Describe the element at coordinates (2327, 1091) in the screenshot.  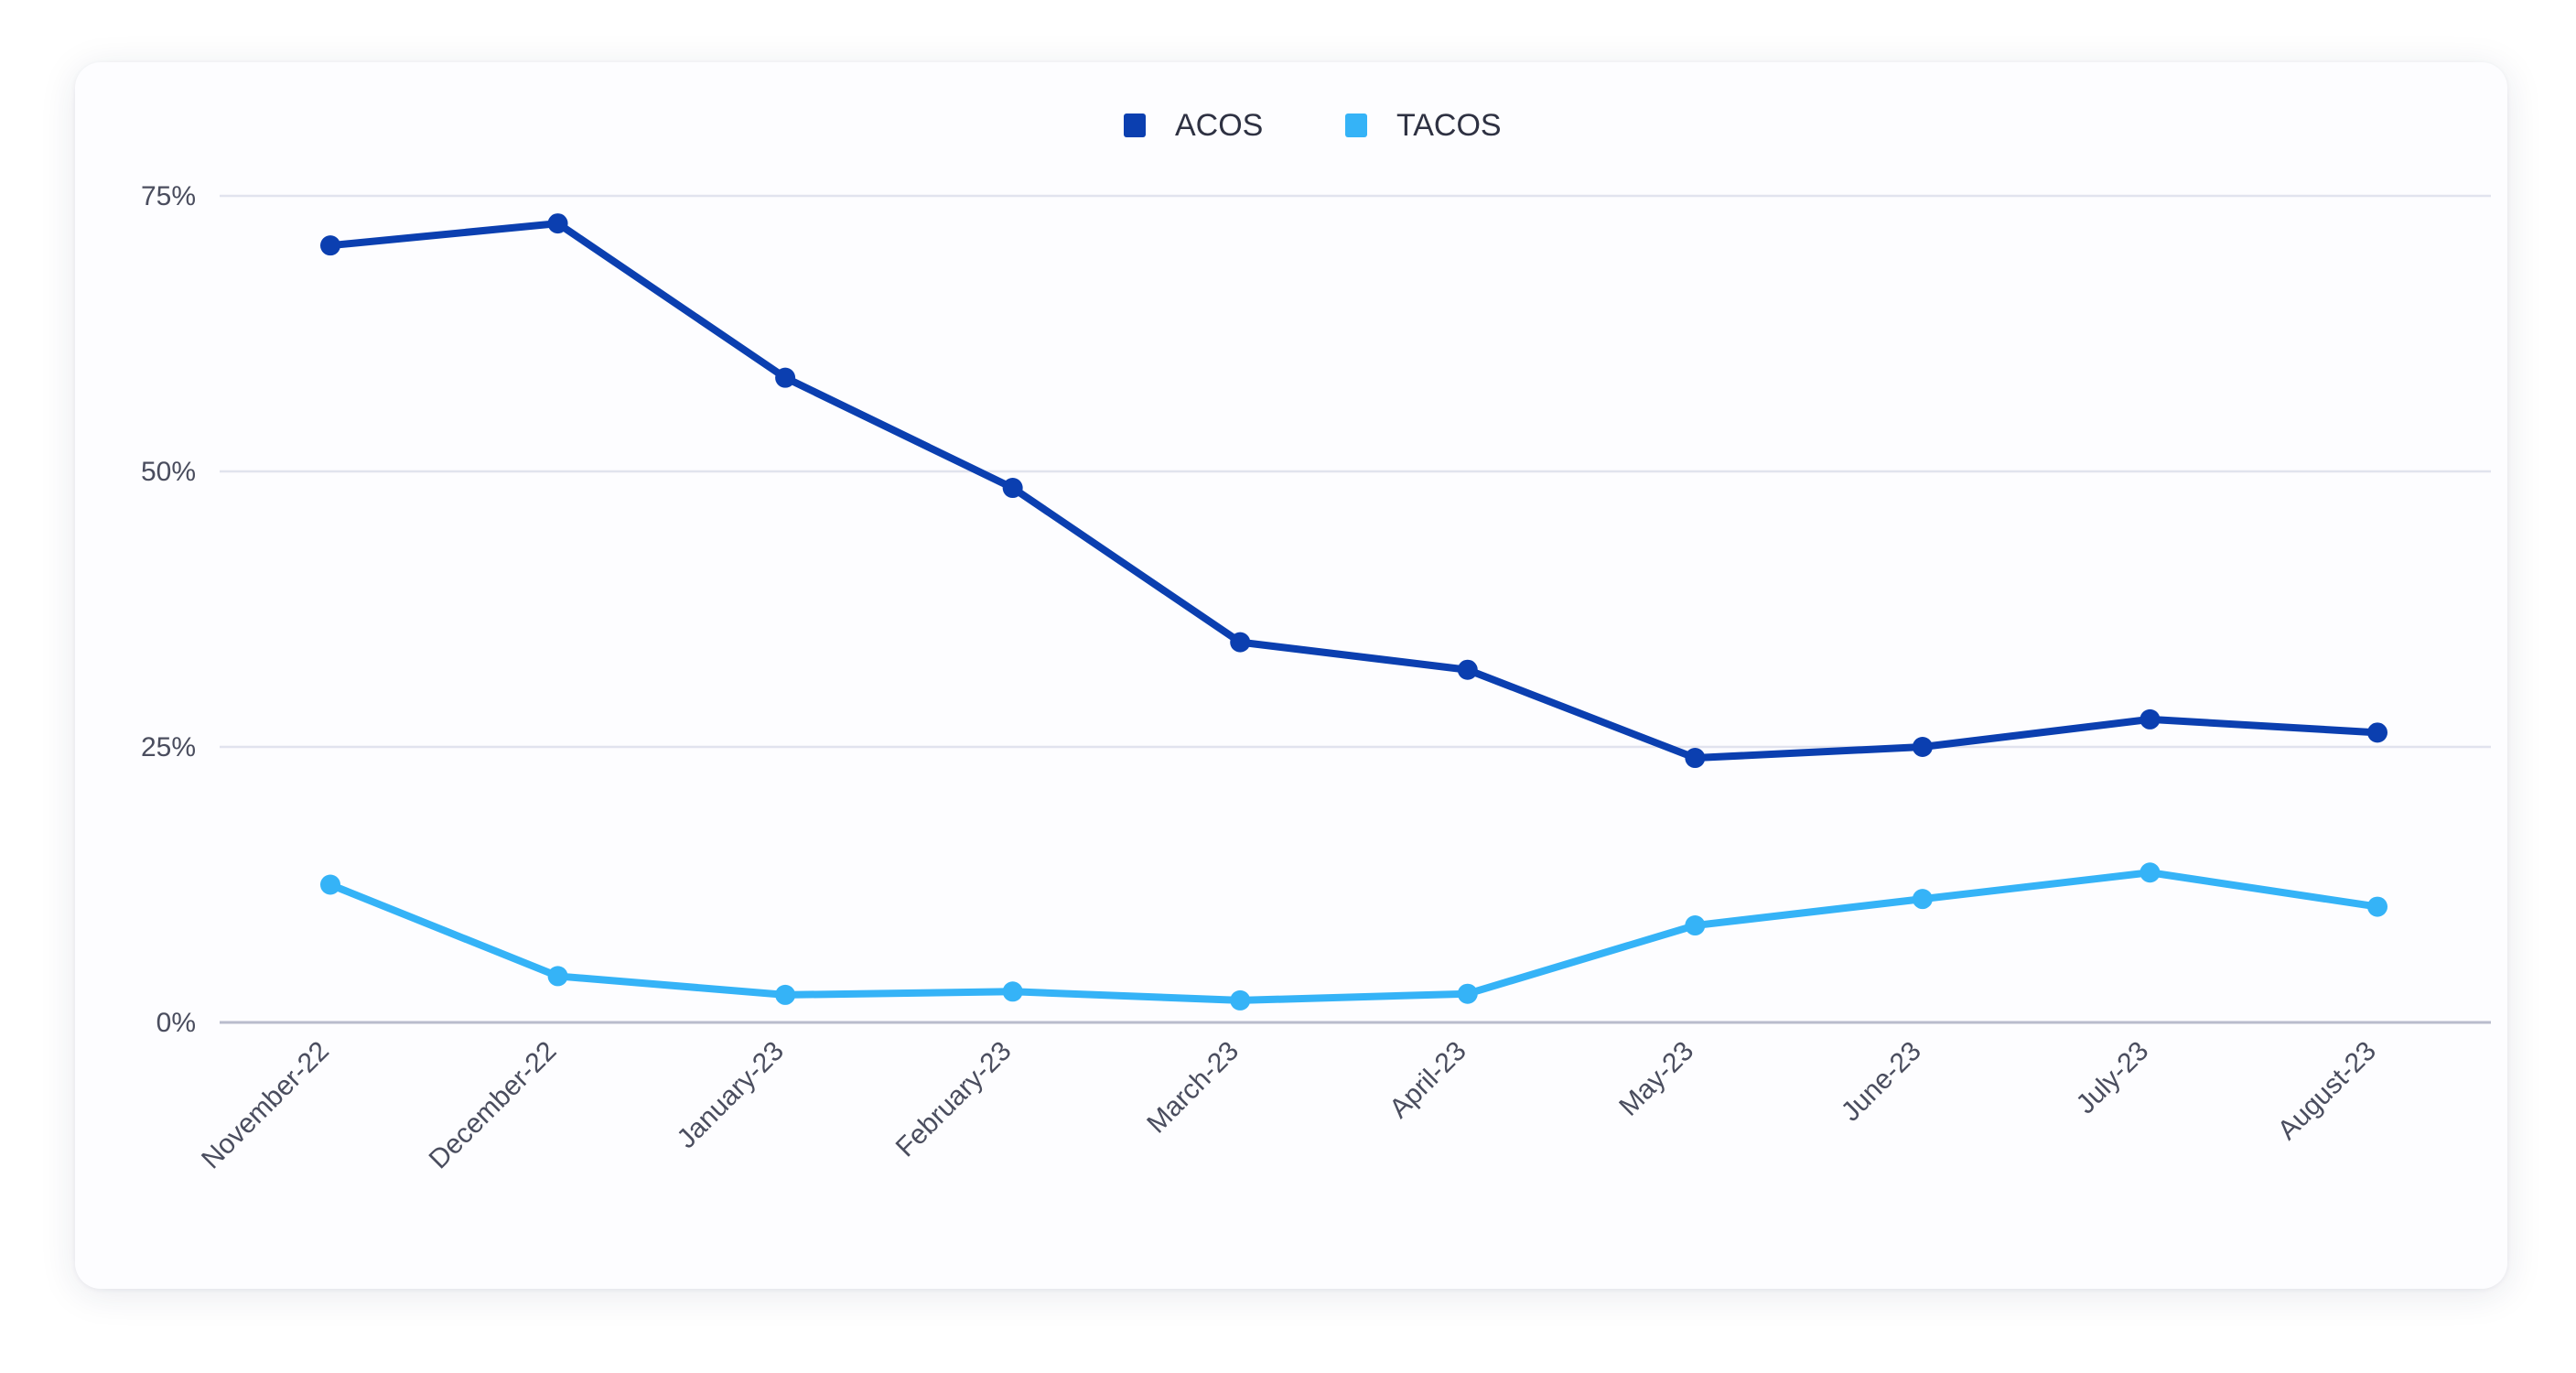
I see `x-tick-label: August-23` at that location.